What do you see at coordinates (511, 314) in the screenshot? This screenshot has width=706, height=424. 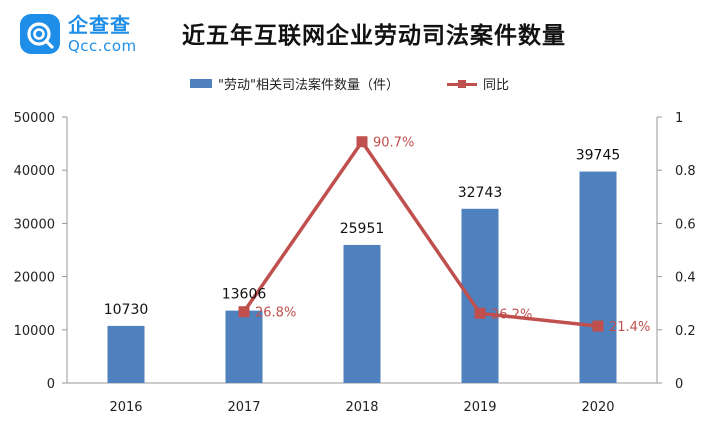 I see `line-value-label: 26.2%` at bounding box center [511, 314].